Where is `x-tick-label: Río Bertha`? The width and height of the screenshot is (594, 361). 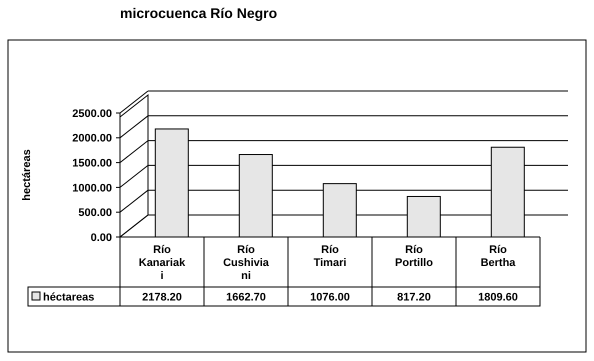 x-tick-label: Río Bertha is located at coordinates (498, 256).